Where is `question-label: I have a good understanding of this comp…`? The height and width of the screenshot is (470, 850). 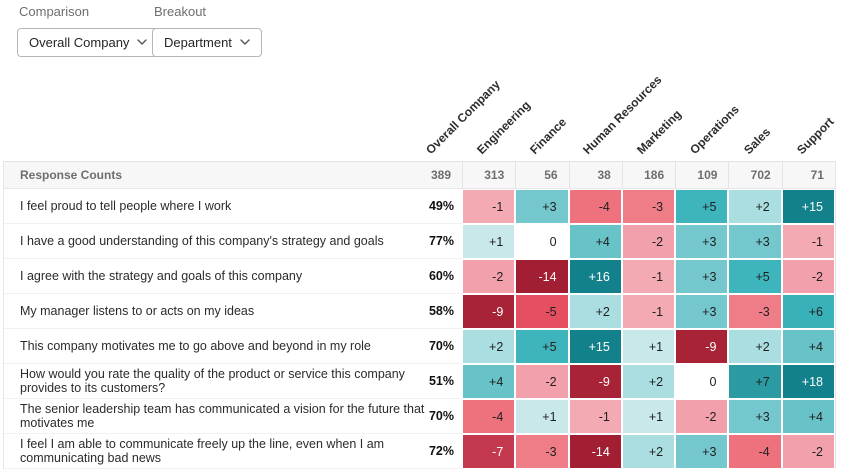
question-label: I have a good understanding of this comp… is located at coordinates (218, 241).